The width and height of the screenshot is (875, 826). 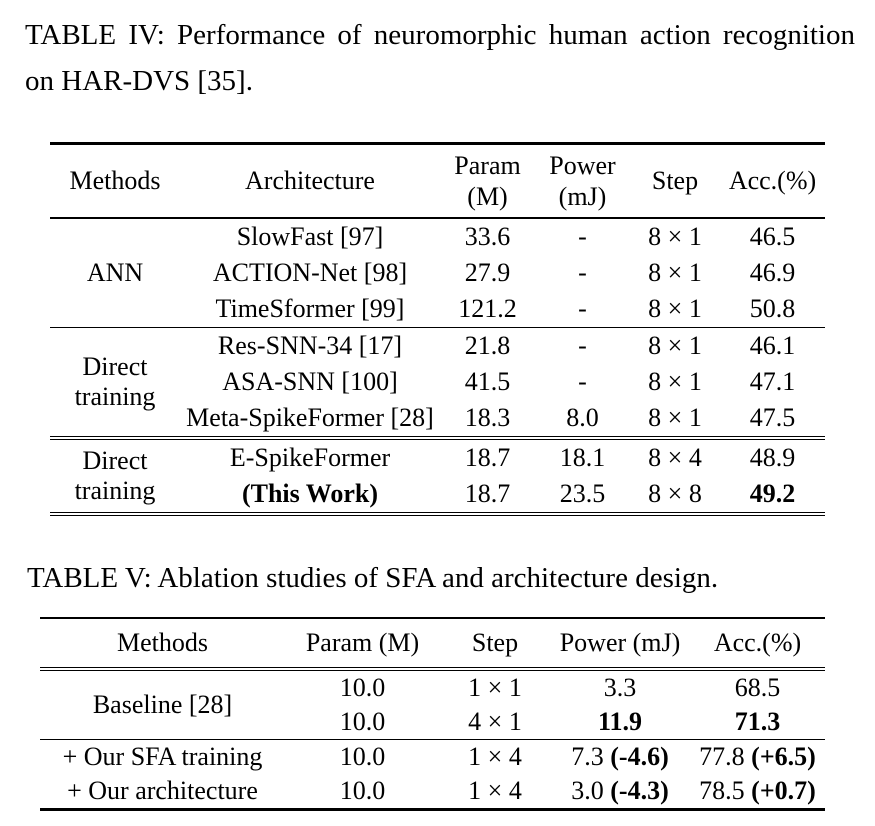 I want to click on method-baseline: Baseline [28], so click(x=162, y=704).